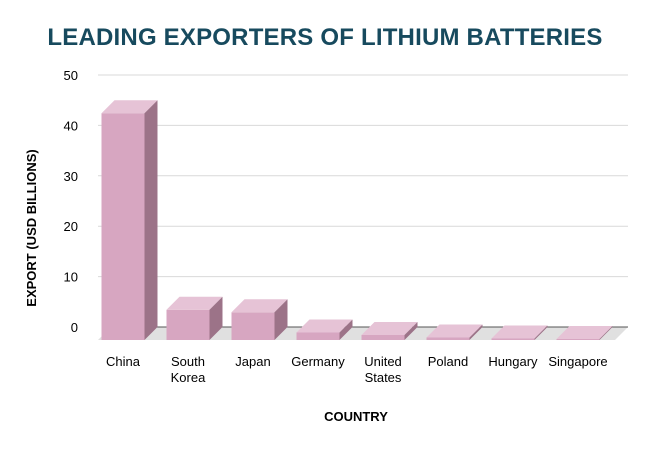  What do you see at coordinates (71, 75) in the screenshot?
I see `y-tick-label: 50` at bounding box center [71, 75].